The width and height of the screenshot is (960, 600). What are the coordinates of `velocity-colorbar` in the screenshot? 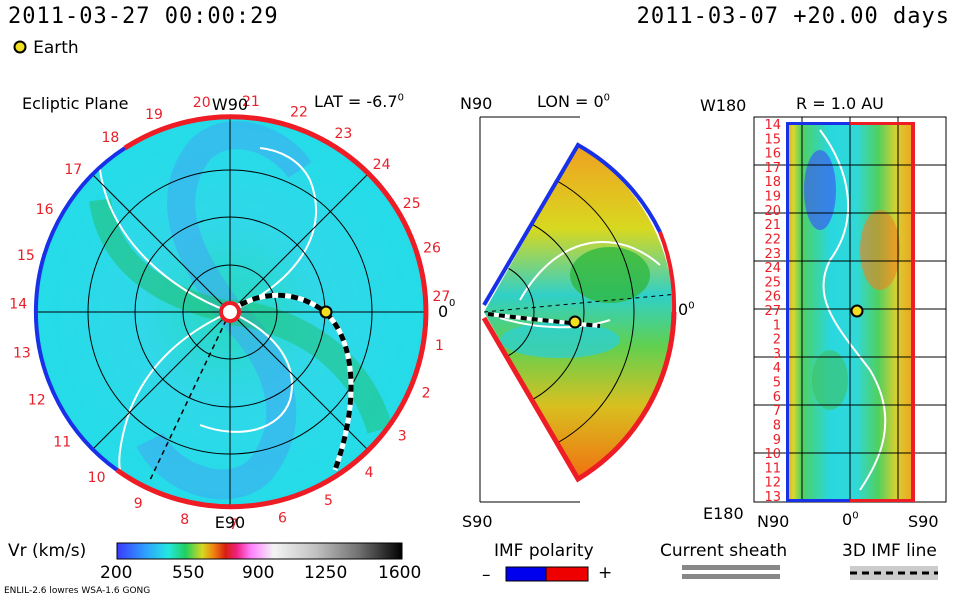 It's located at (259, 551).